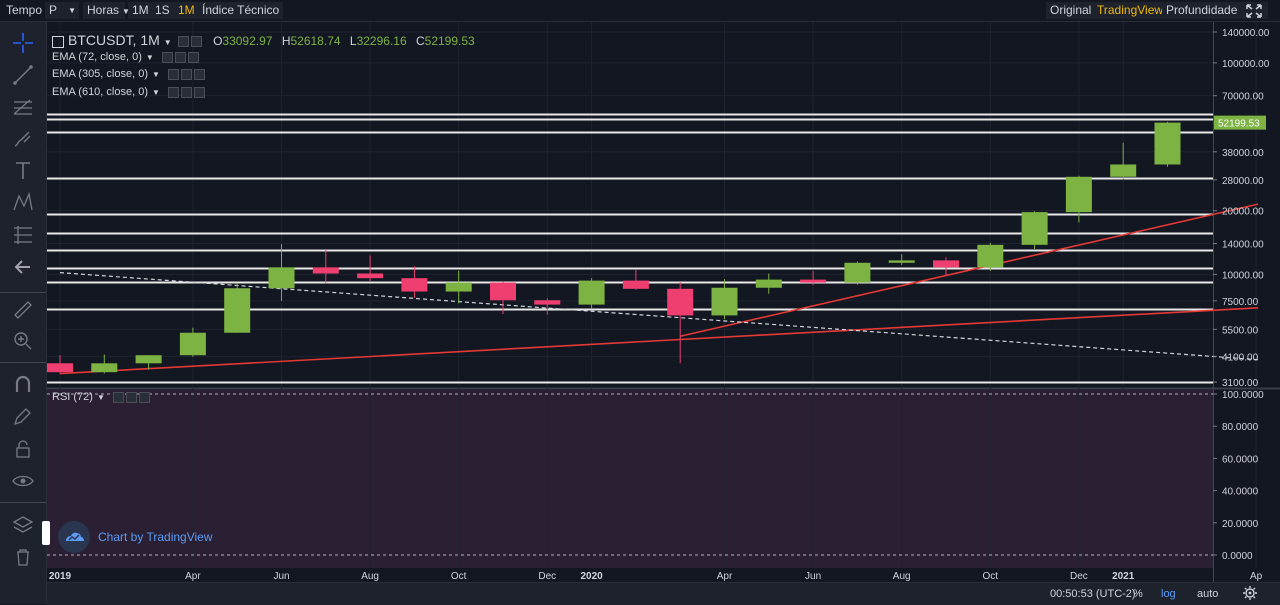  I want to click on brush-tool, so click(23, 139).